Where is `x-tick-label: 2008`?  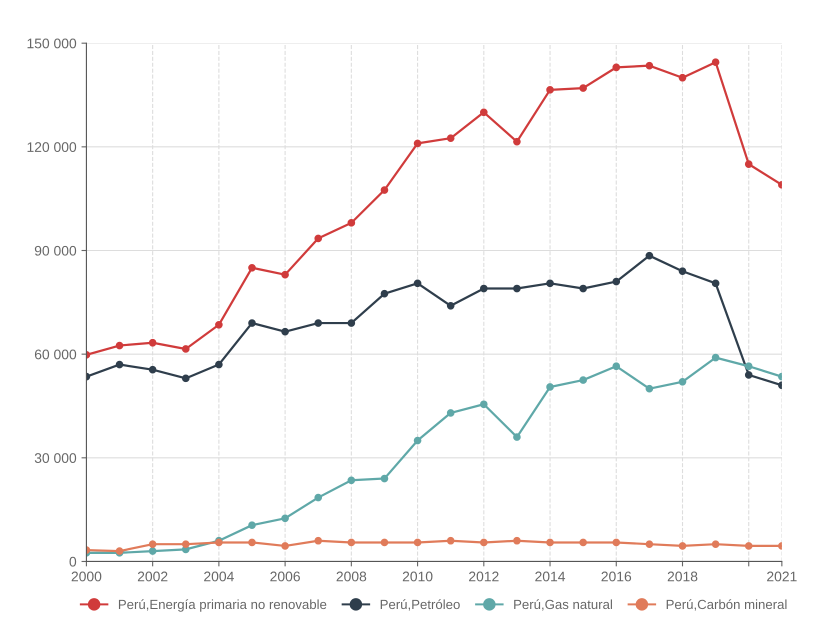
x-tick-label: 2008 is located at coordinates (351, 577).